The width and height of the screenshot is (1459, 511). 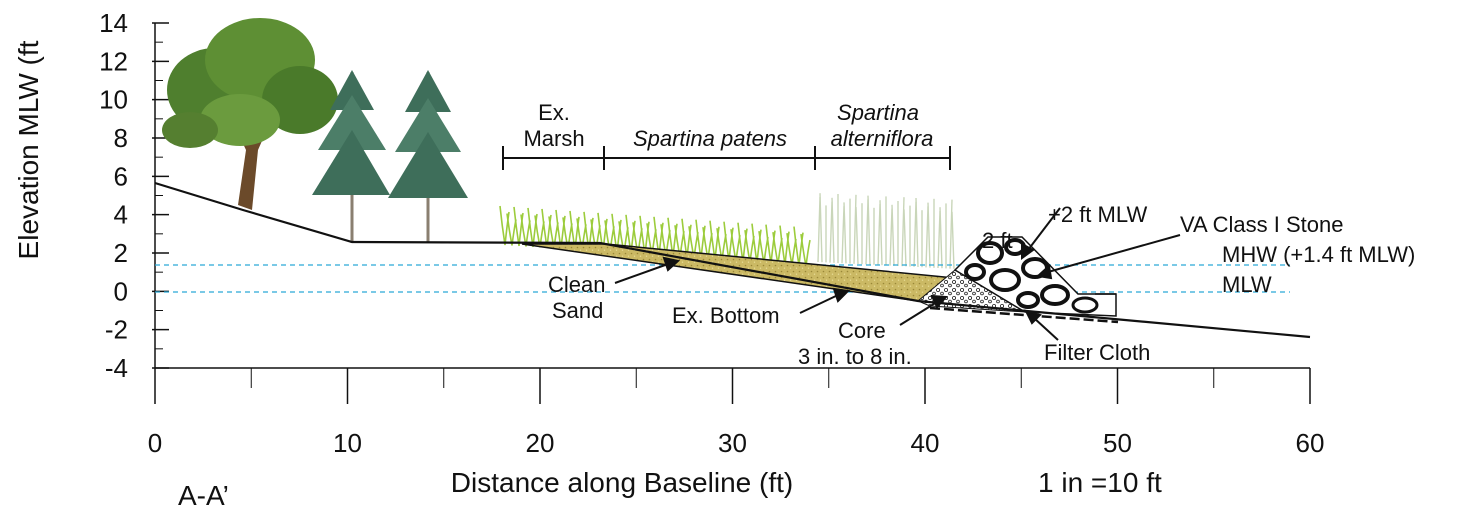 What do you see at coordinates (155, 443) in the screenshot?
I see `x-tick-label: 0` at bounding box center [155, 443].